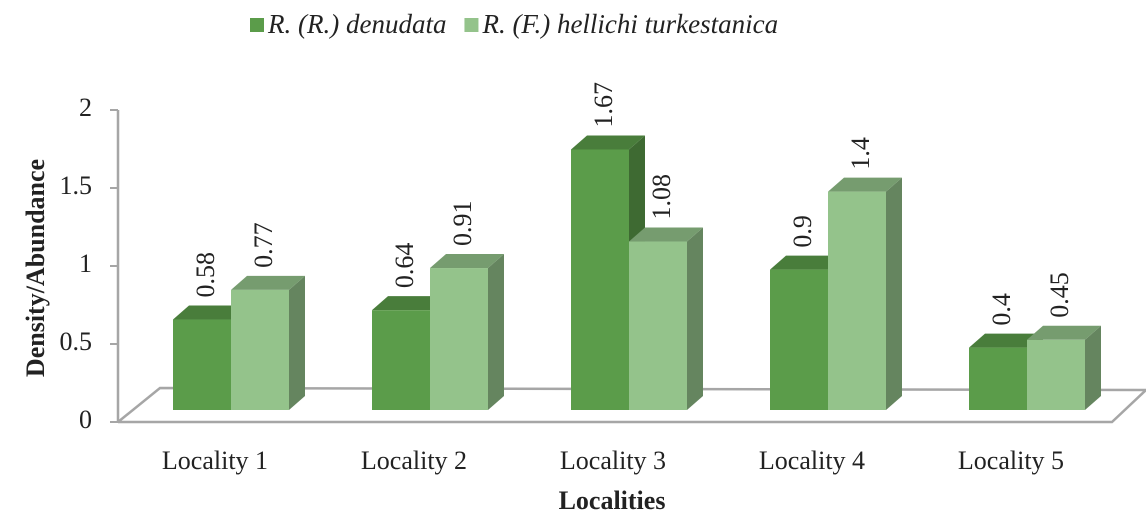 The width and height of the screenshot is (1146, 522). I want to click on x-tick-label: Locality 2, so click(414, 460).